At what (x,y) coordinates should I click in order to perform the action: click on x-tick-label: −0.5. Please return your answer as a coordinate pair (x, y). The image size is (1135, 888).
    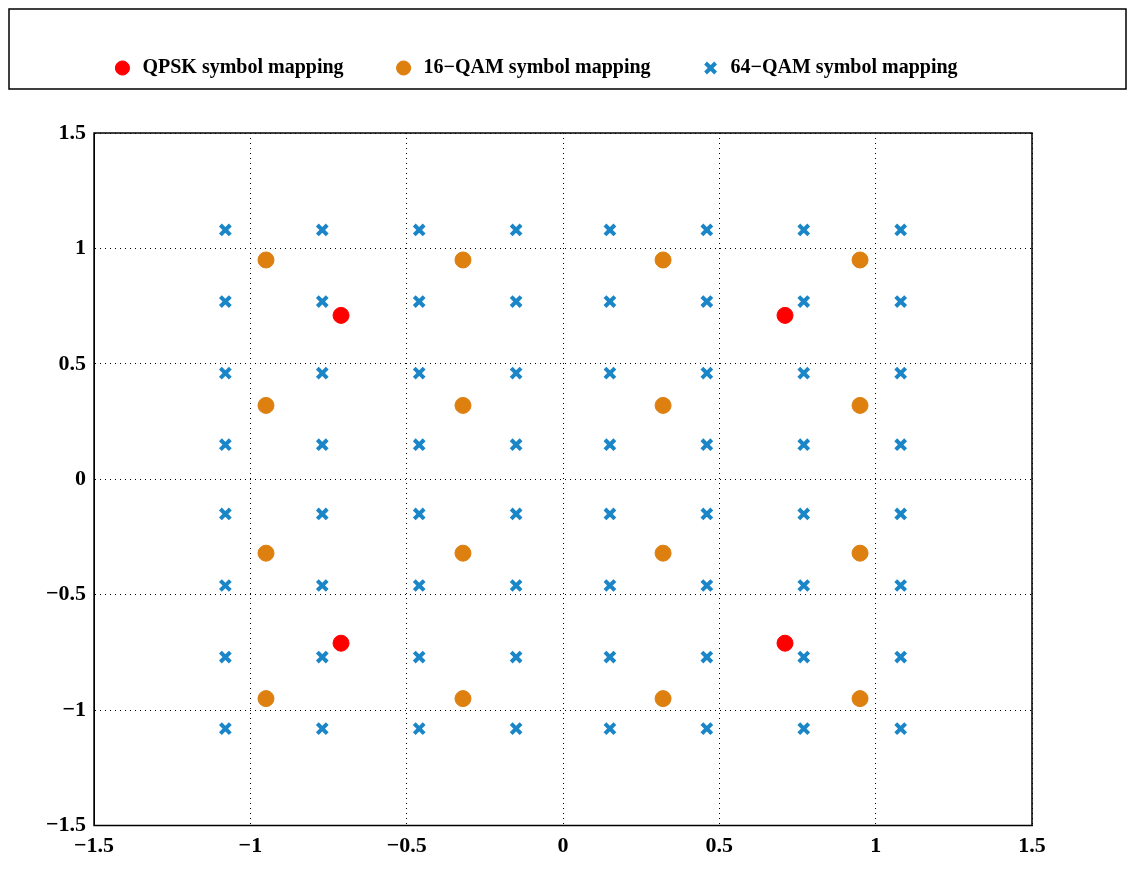
    Looking at the image, I should click on (406, 845).